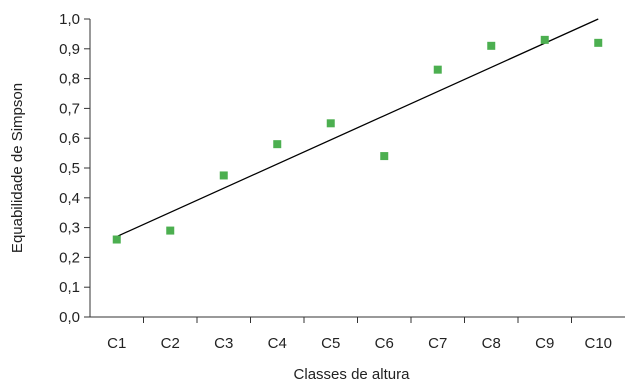 The width and height of the screenshot is (635, 384). What do you see at coordinates (116, 343) in the screenshot?
I see `x-tick-label: C1` at bounding box center [116, 343].